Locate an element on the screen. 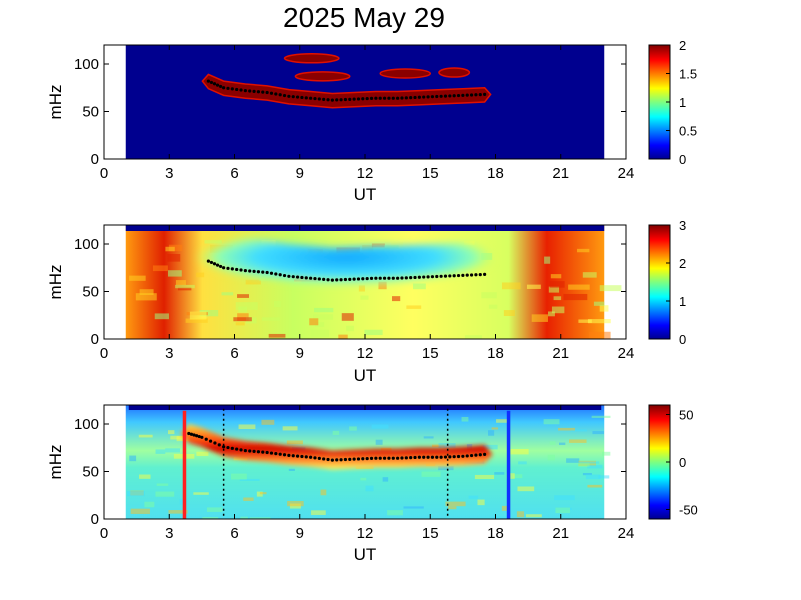 This screenshot has width=801, height=600. y-tick-label: 50 is located at coordinates (90, 292).